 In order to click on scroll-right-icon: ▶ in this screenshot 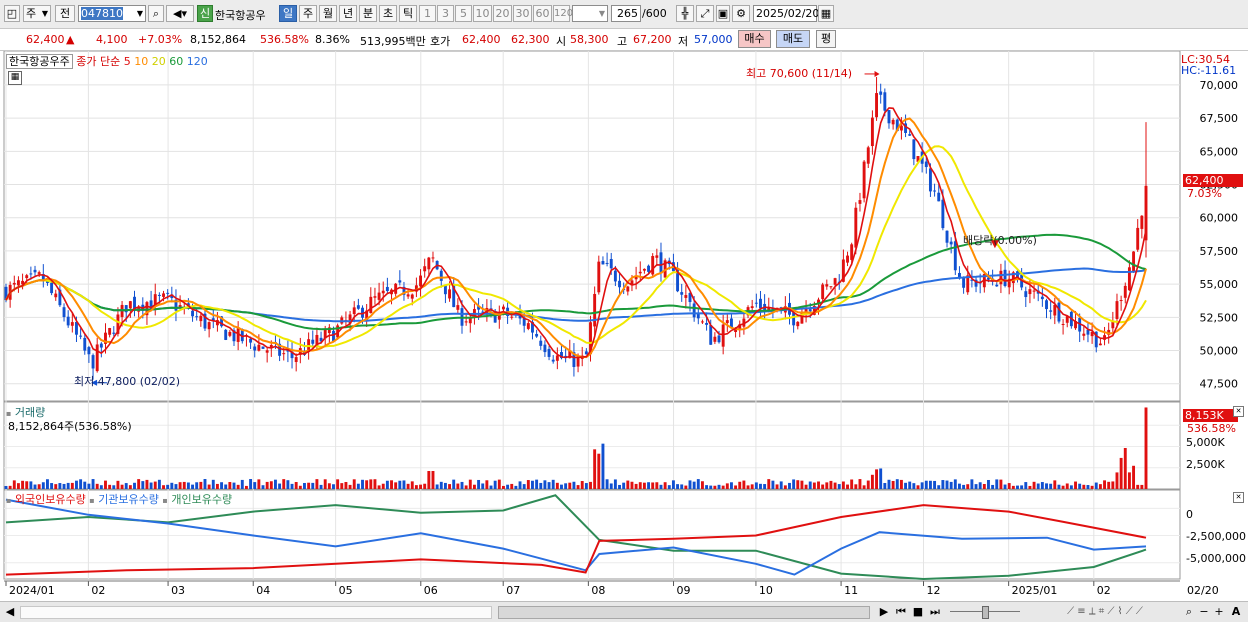, I will do `click(884, 611)`.